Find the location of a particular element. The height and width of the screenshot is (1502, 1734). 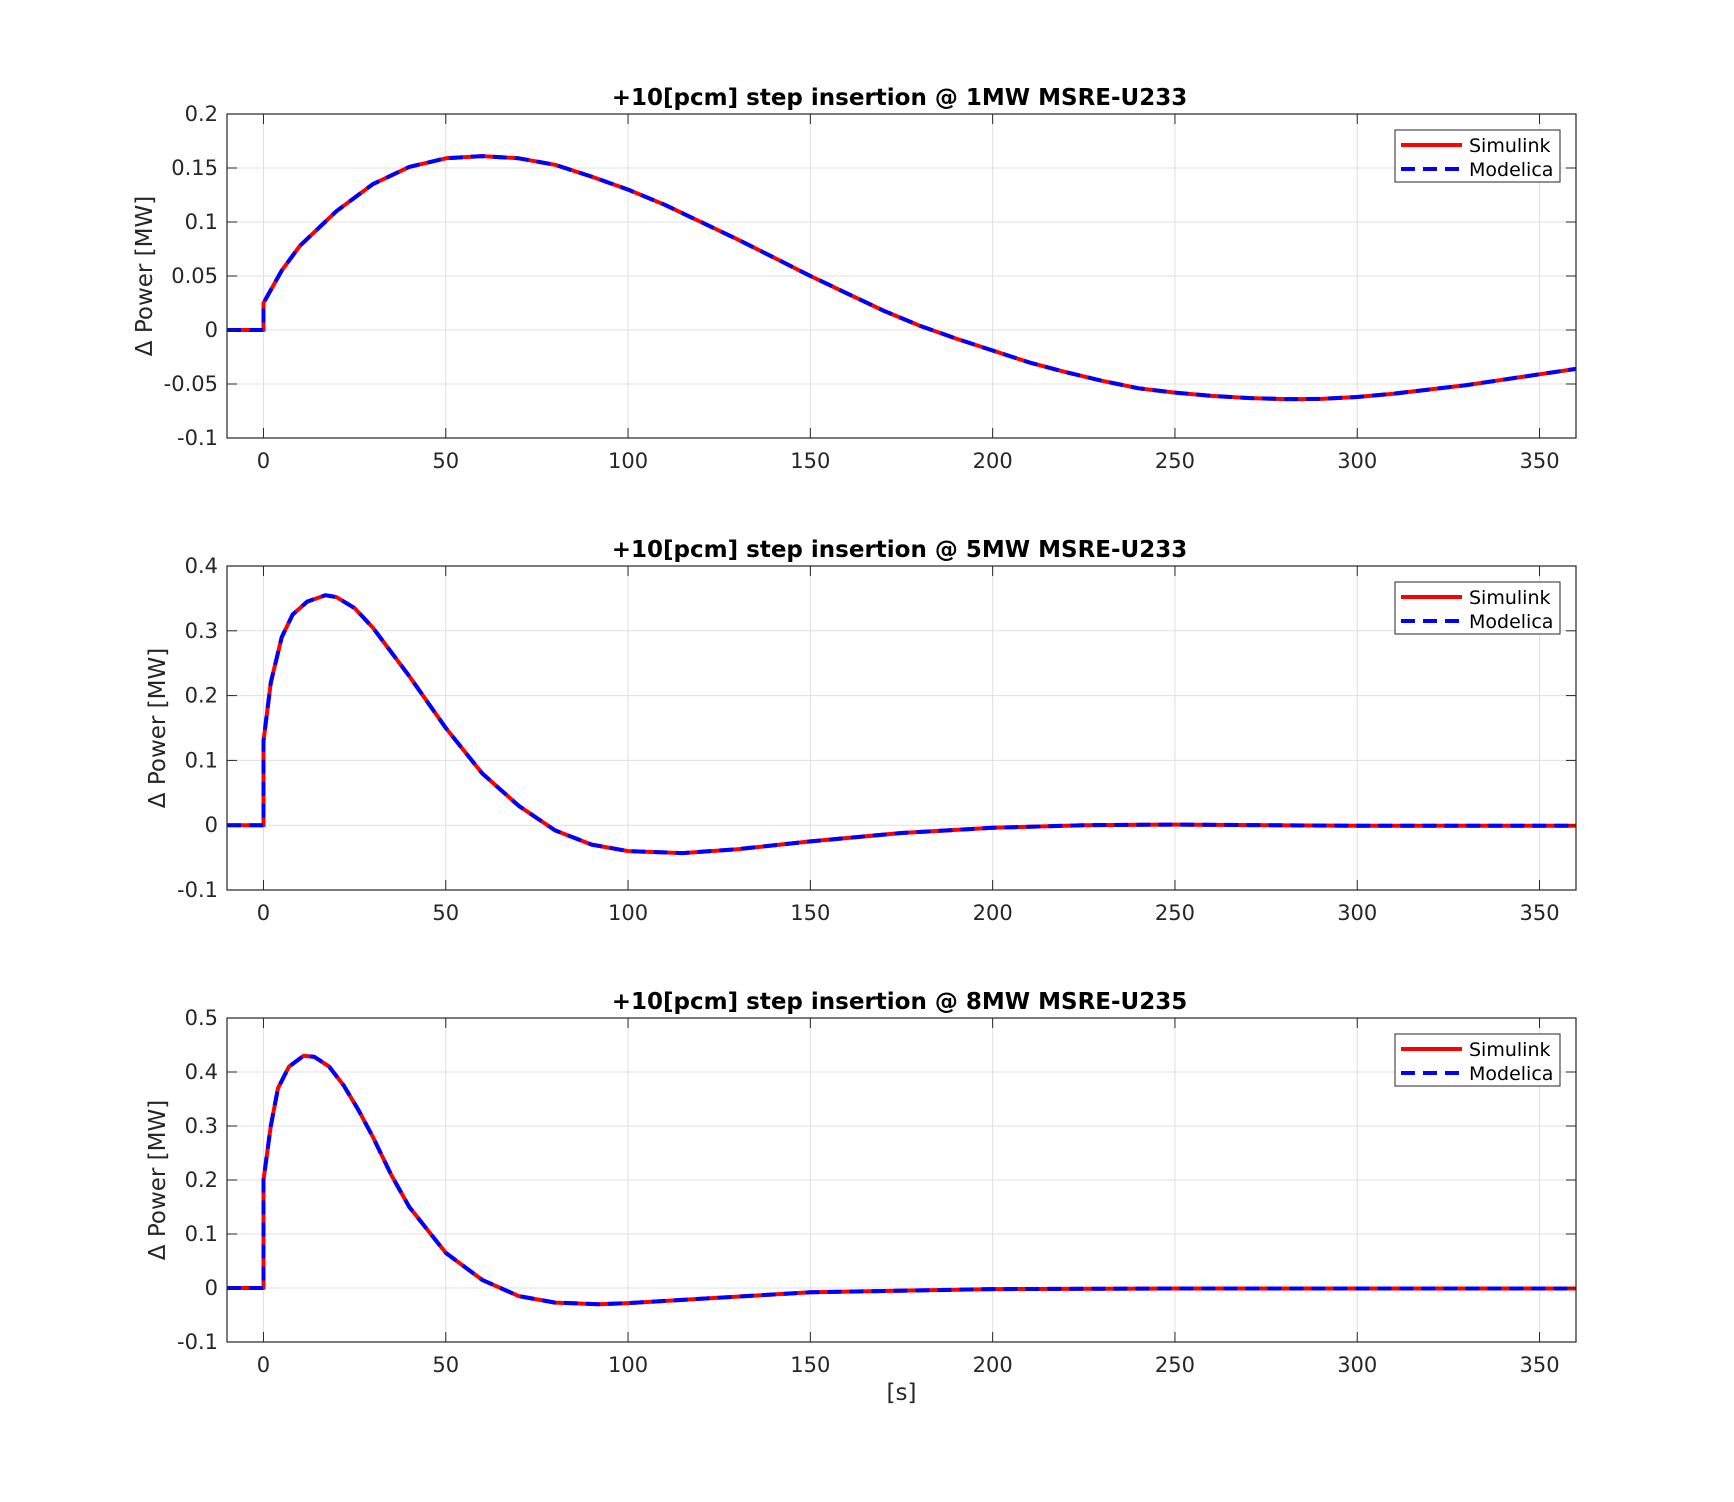

subplot-title: +10[pcm] step insertion @ 1MW MSRE-U233 is located at coordinates (899, 98).